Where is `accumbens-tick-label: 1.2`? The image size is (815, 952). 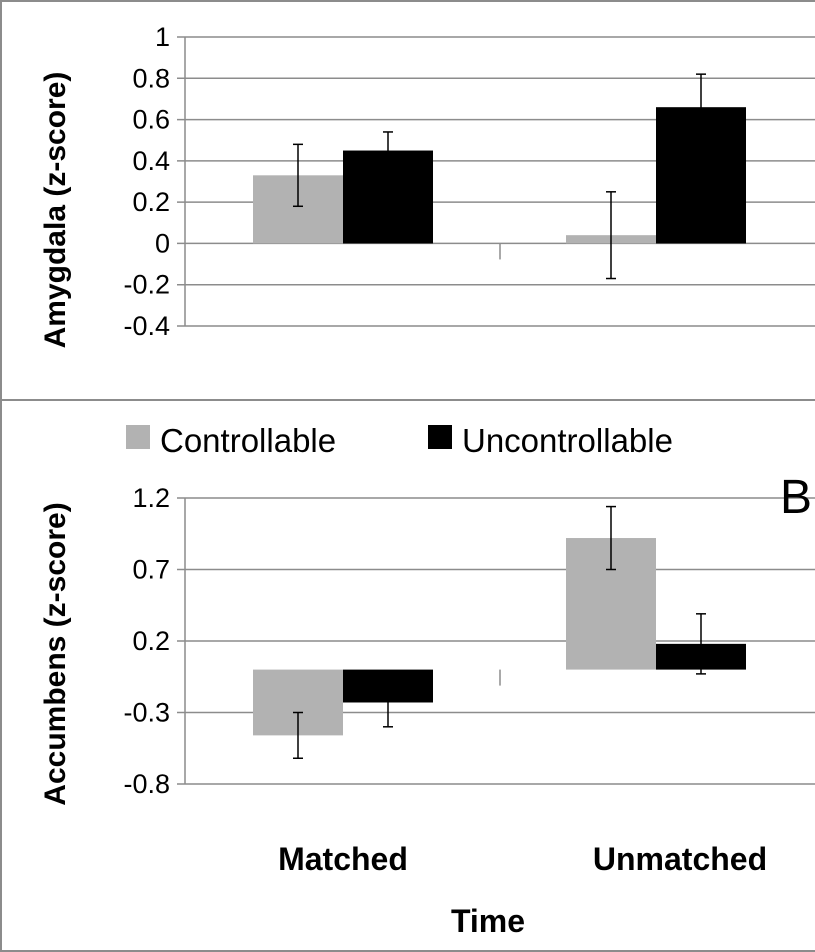 accumbens-tick-label: 1.2 is located at coordinates (151, 498).